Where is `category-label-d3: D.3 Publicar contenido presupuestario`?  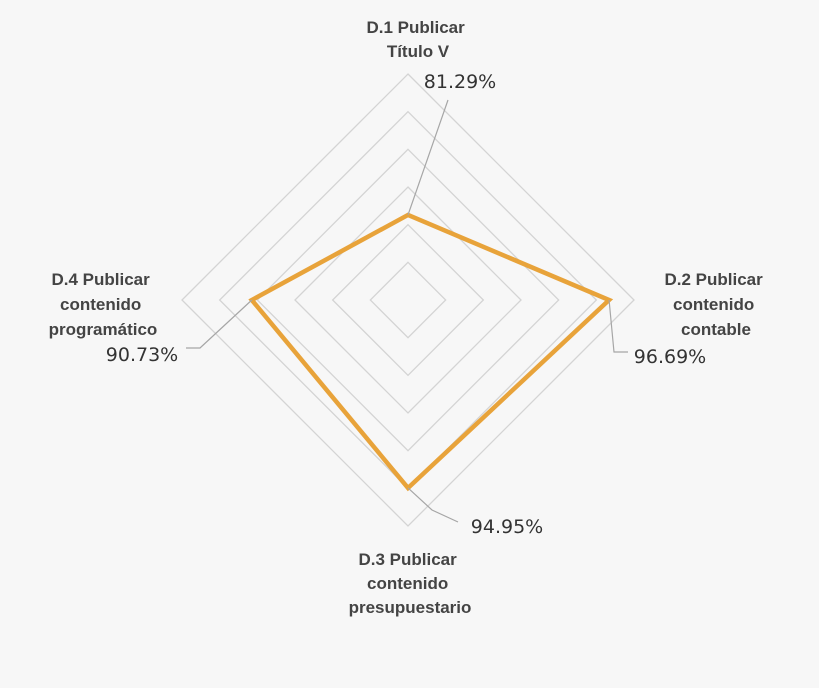
category-label-d3: D.3 Publicar contenido presupuestario is located at coordinates (410, 583).